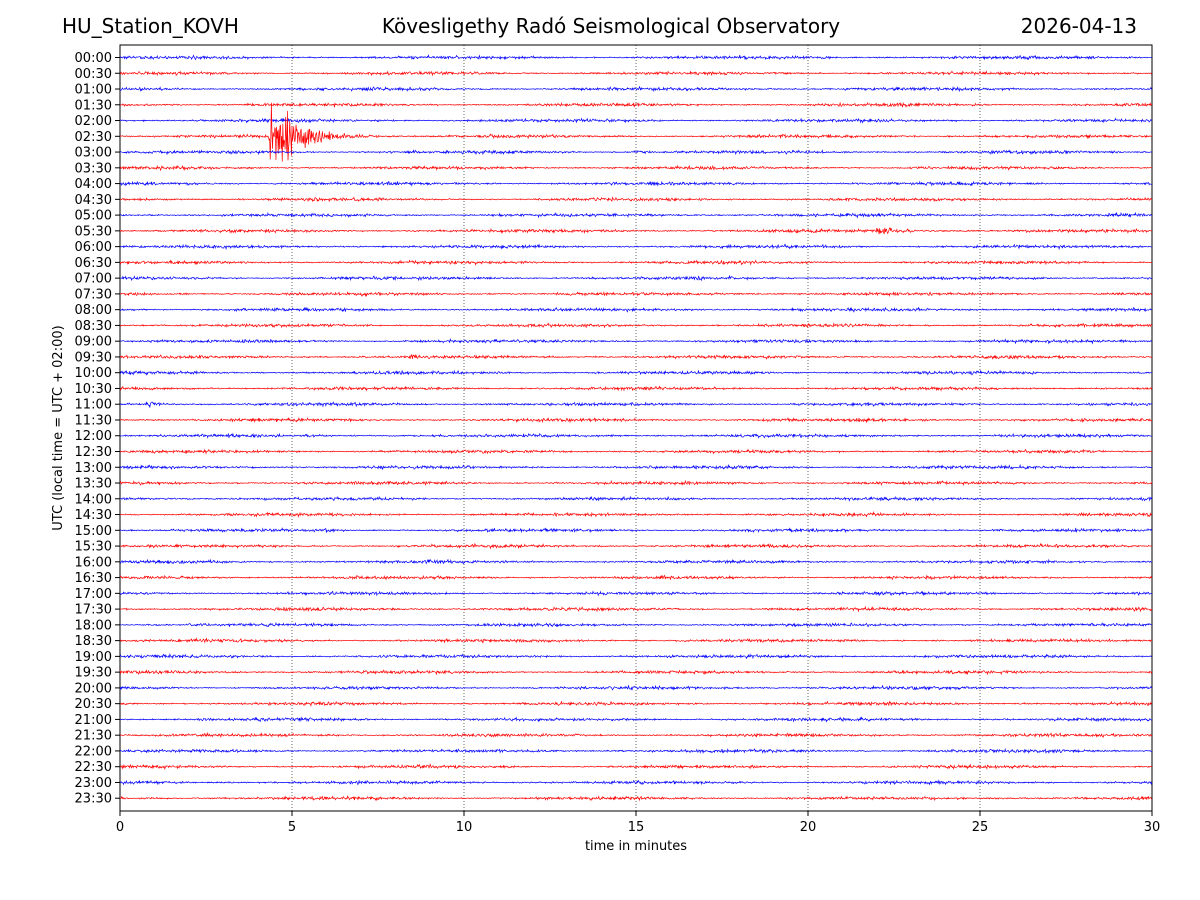 The image size is (1200, 900). What do you see at coordinates (93, 357) in the screenshot?
I see `y-tick-label: 09:30` at bounding box center [93, 357].